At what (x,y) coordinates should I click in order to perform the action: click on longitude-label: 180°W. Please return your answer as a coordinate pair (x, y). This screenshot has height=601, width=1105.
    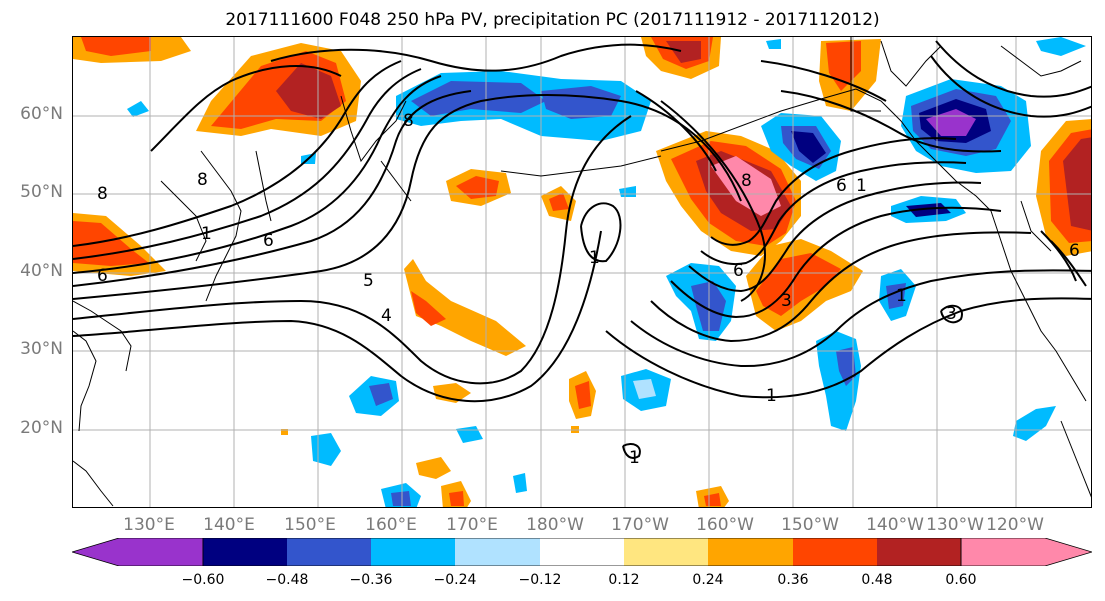
    Looking at the image, I should click on (555, 525).